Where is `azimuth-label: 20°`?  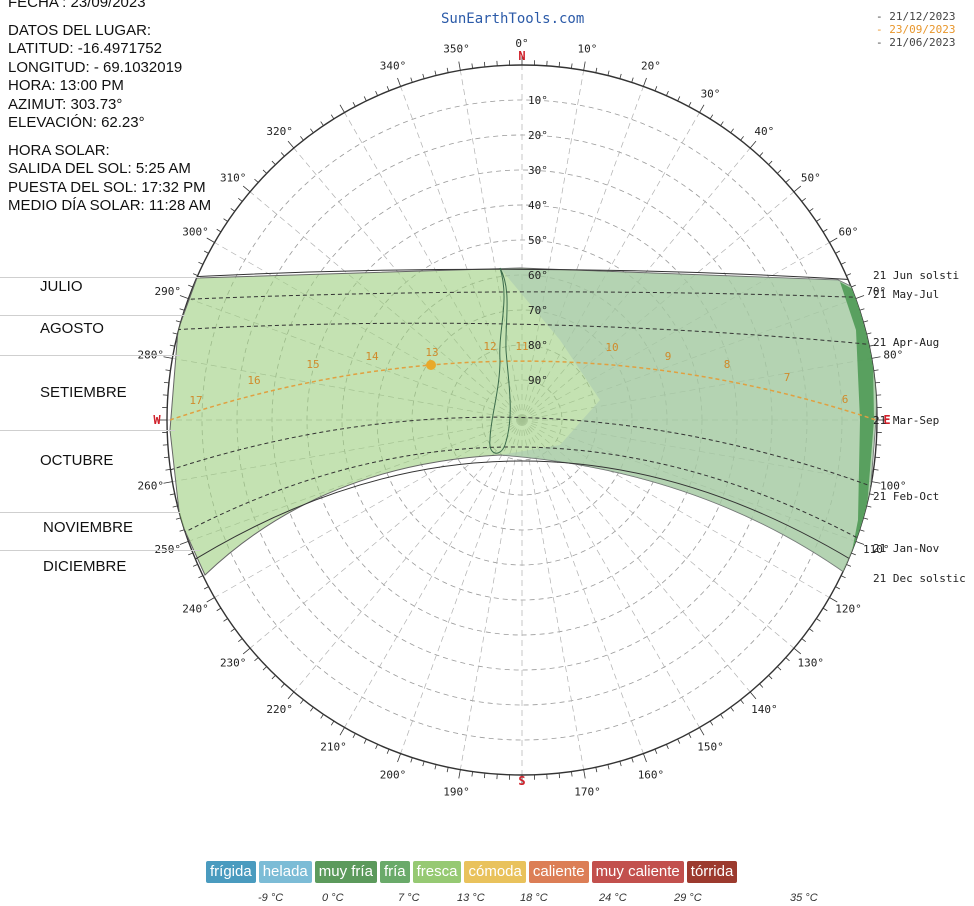 azimuth-label: 20° is located at coordinates (651, 66).